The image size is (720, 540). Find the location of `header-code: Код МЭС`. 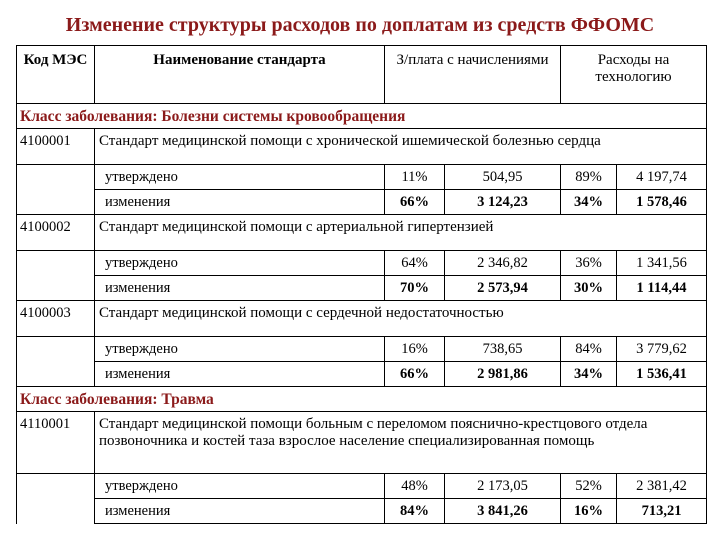

header-code: Код МЭС is located at coordinates (55, 74).